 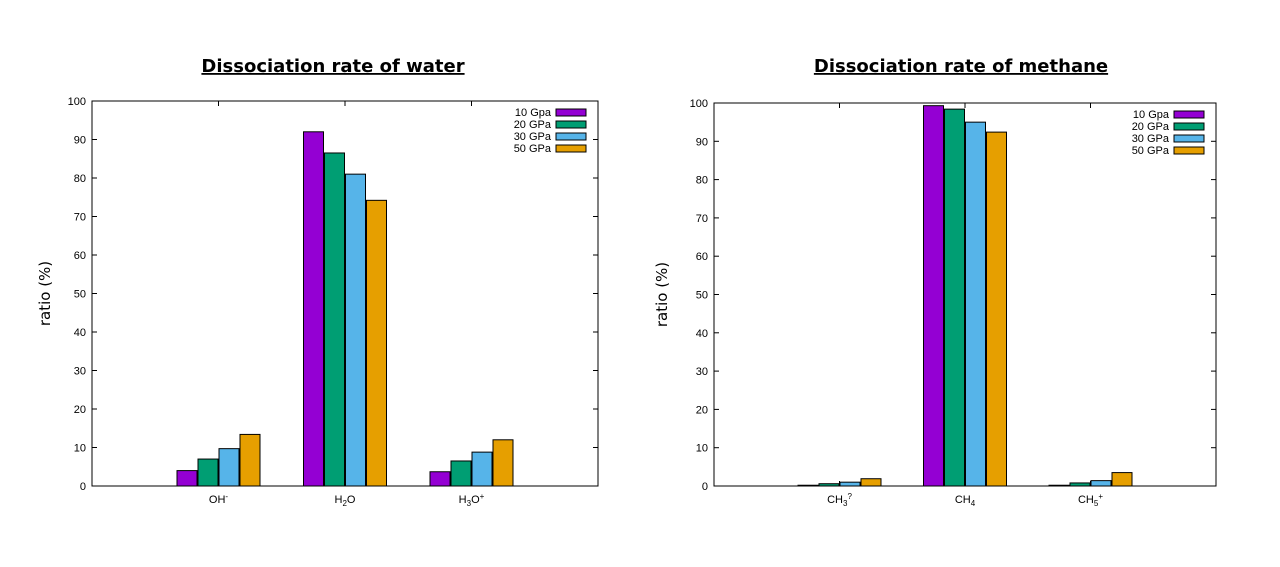 I want to click on chart-title: Dissociation rate of methane, so click(x=961, y=66).